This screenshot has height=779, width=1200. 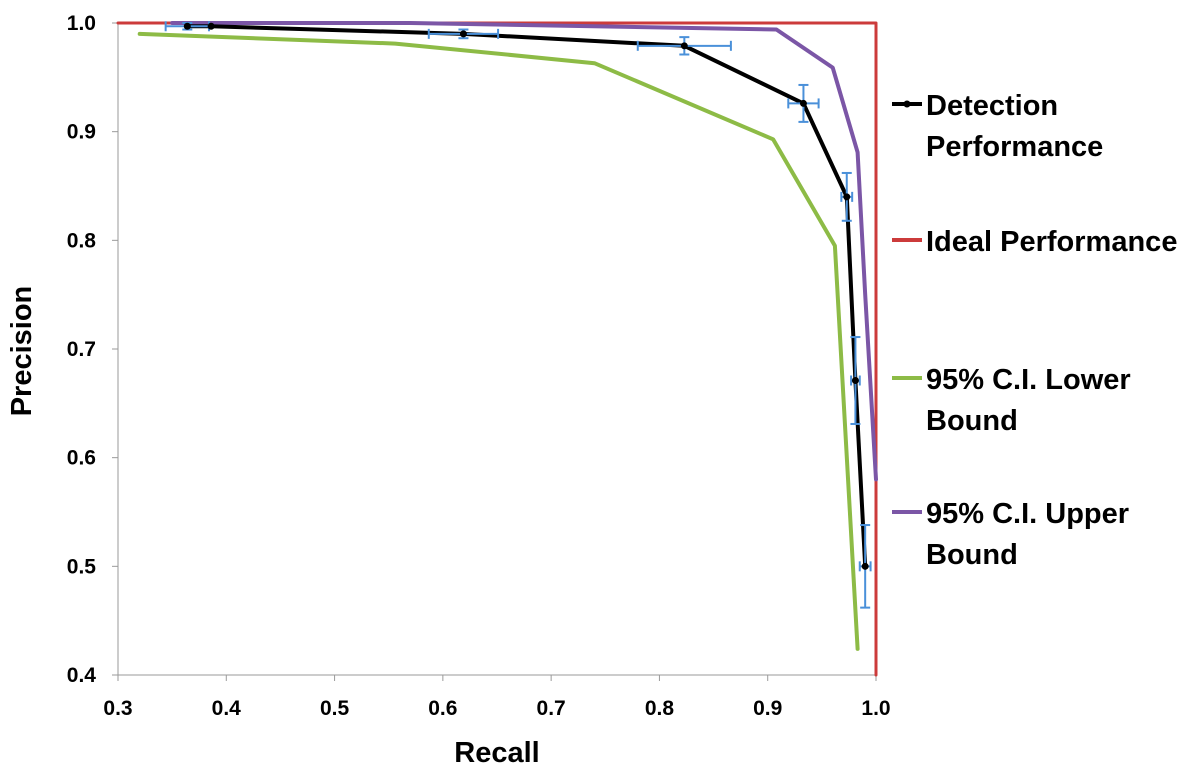 I want to click on x-tick-label: 0.3, so click(x=117, y=708).